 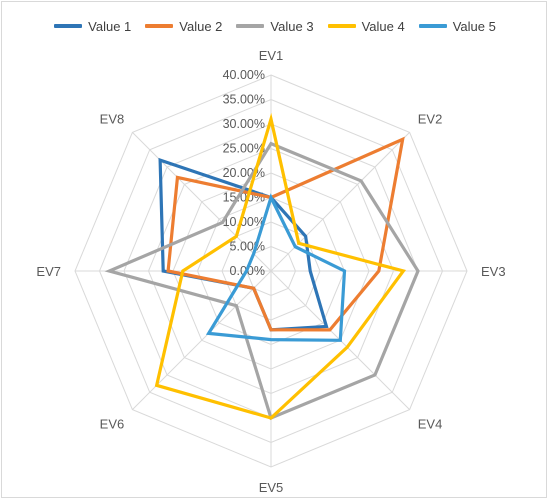 What do you see at coordinates (493, 271) in the screenshot?
I see `axis-label-ev3: EV3` at bounding box center [493, 271].